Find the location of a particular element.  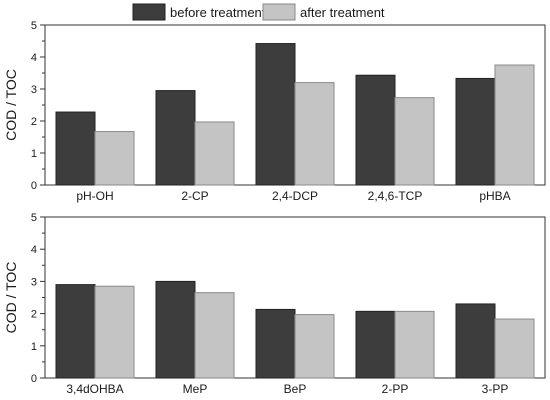

x-category-label: 2,4,6-TCP is located at coordinates (395, 196).